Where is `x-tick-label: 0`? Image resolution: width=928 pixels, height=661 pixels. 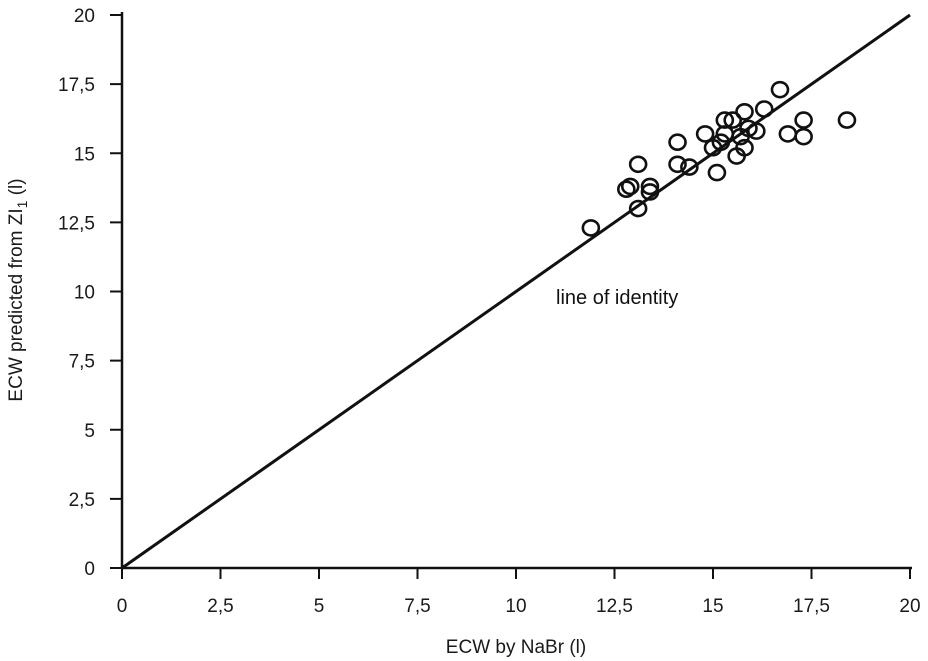 x-tick-label: 0 is located at coordinates (122, 606).